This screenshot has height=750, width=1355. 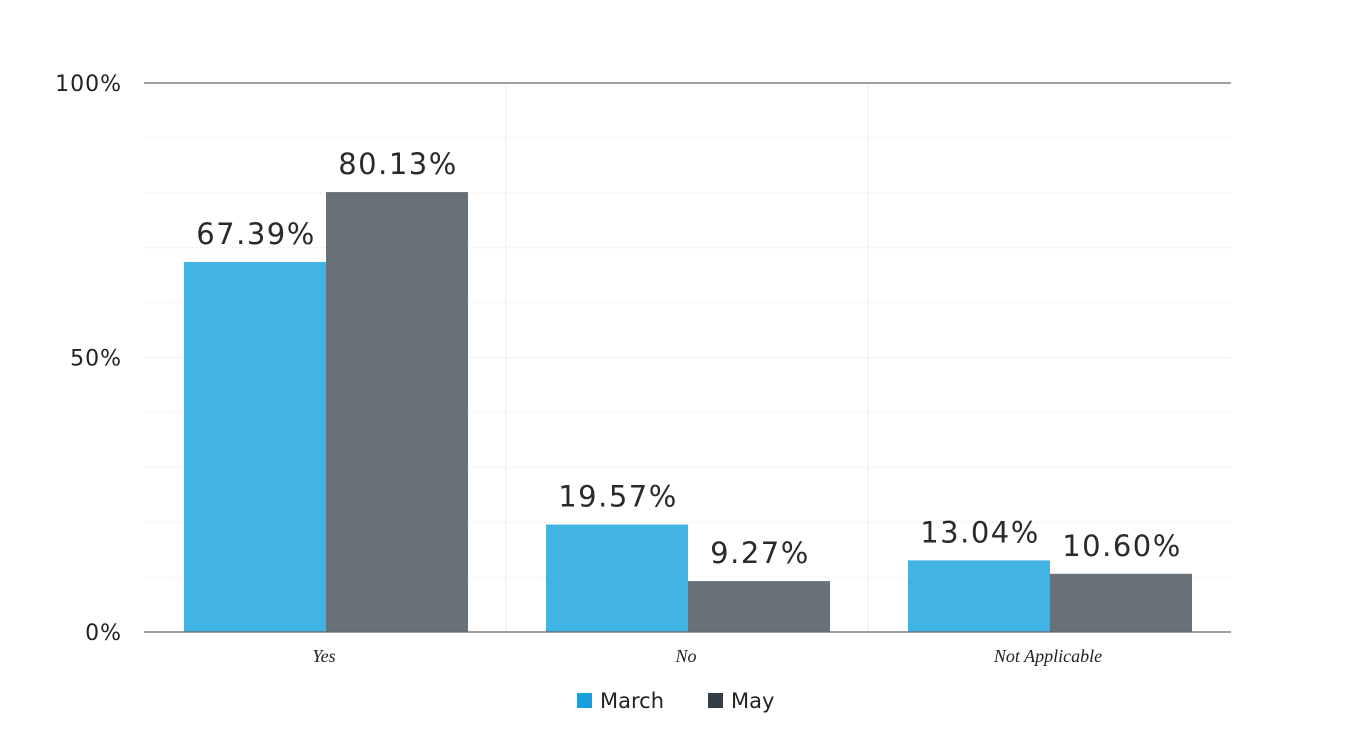 What do you see at coordinates (96, 359) in the screenshot?
I see `y-tick-label: 50%` at bounding box center [96, 359].